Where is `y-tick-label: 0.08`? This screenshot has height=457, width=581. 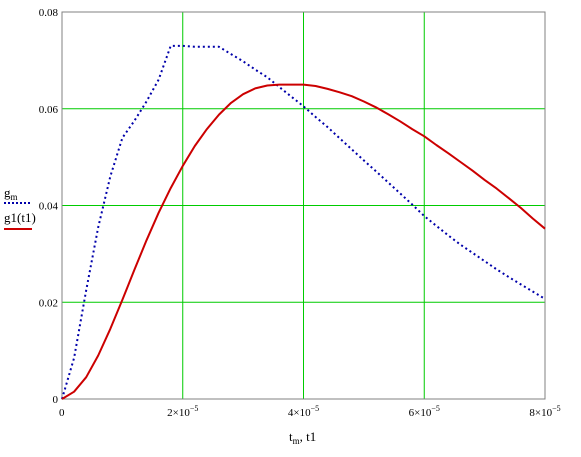
y-tick-label: 0.08 is located at coordinates (49, 13).